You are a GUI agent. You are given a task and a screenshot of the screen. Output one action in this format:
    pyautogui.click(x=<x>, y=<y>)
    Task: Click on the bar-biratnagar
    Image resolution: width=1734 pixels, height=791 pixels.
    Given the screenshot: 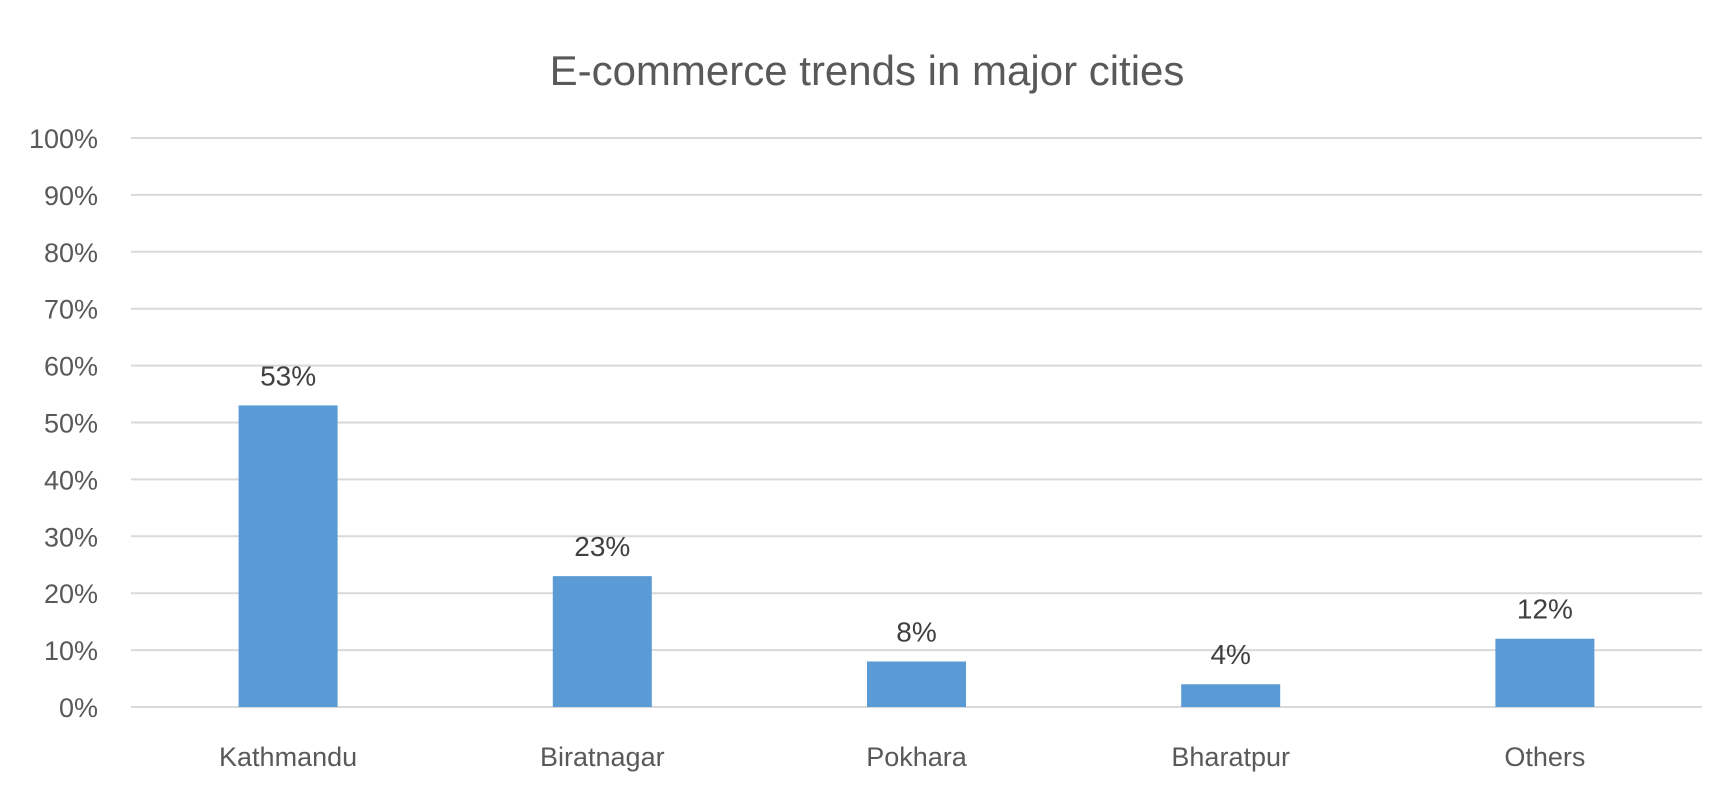 What is the action you would take?
    pyautogui.click(x=602, y=641)
    